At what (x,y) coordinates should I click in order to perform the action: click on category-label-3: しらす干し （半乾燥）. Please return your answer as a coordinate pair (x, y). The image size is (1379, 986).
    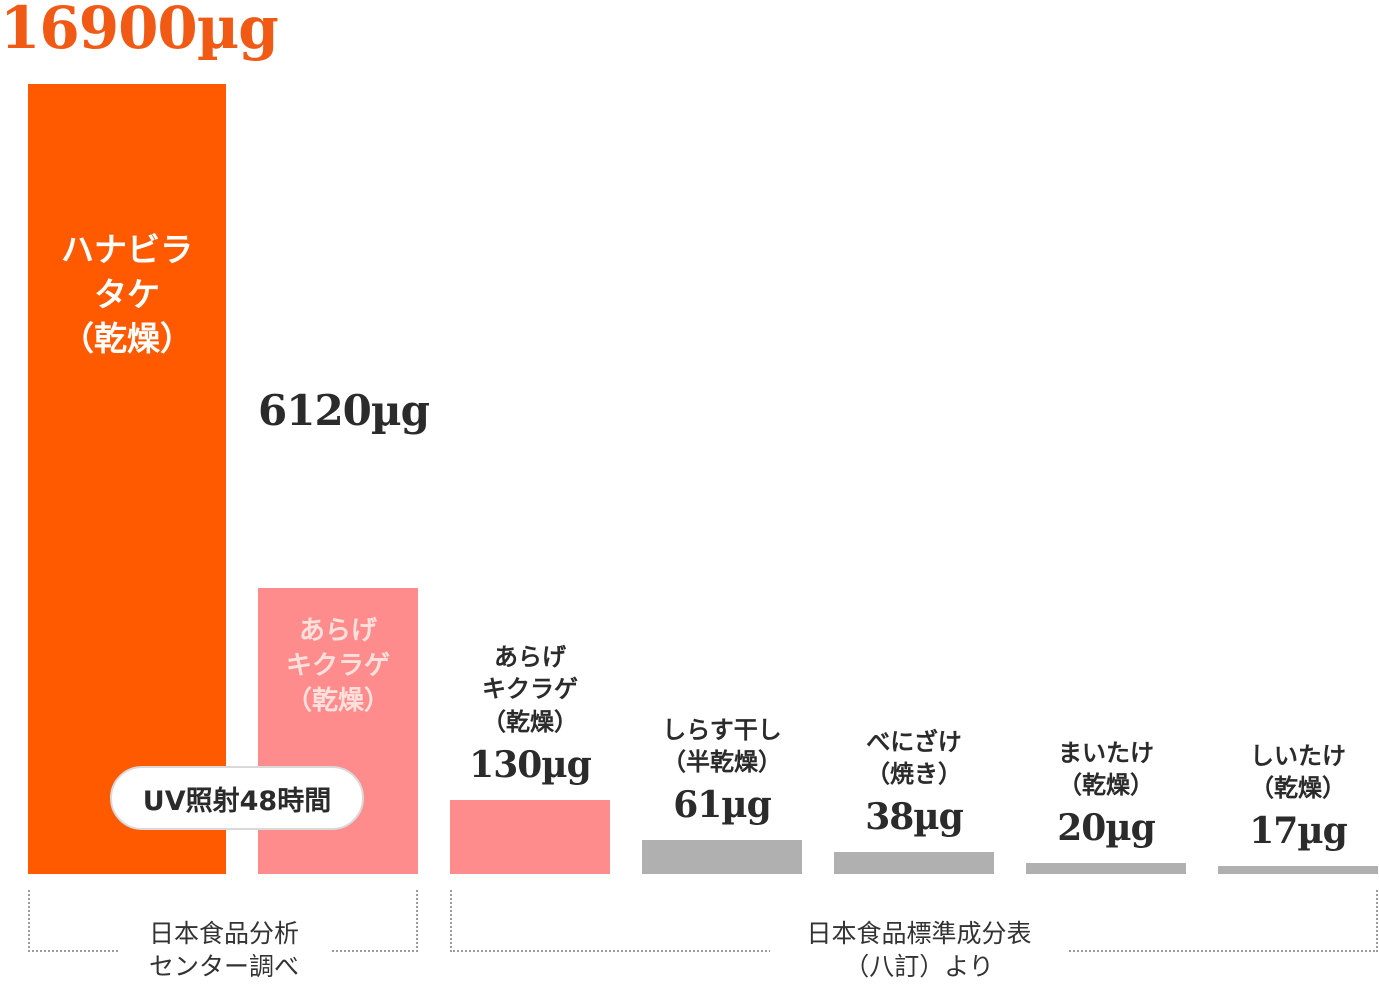
    Looking at the image, I should click on (722, 746).